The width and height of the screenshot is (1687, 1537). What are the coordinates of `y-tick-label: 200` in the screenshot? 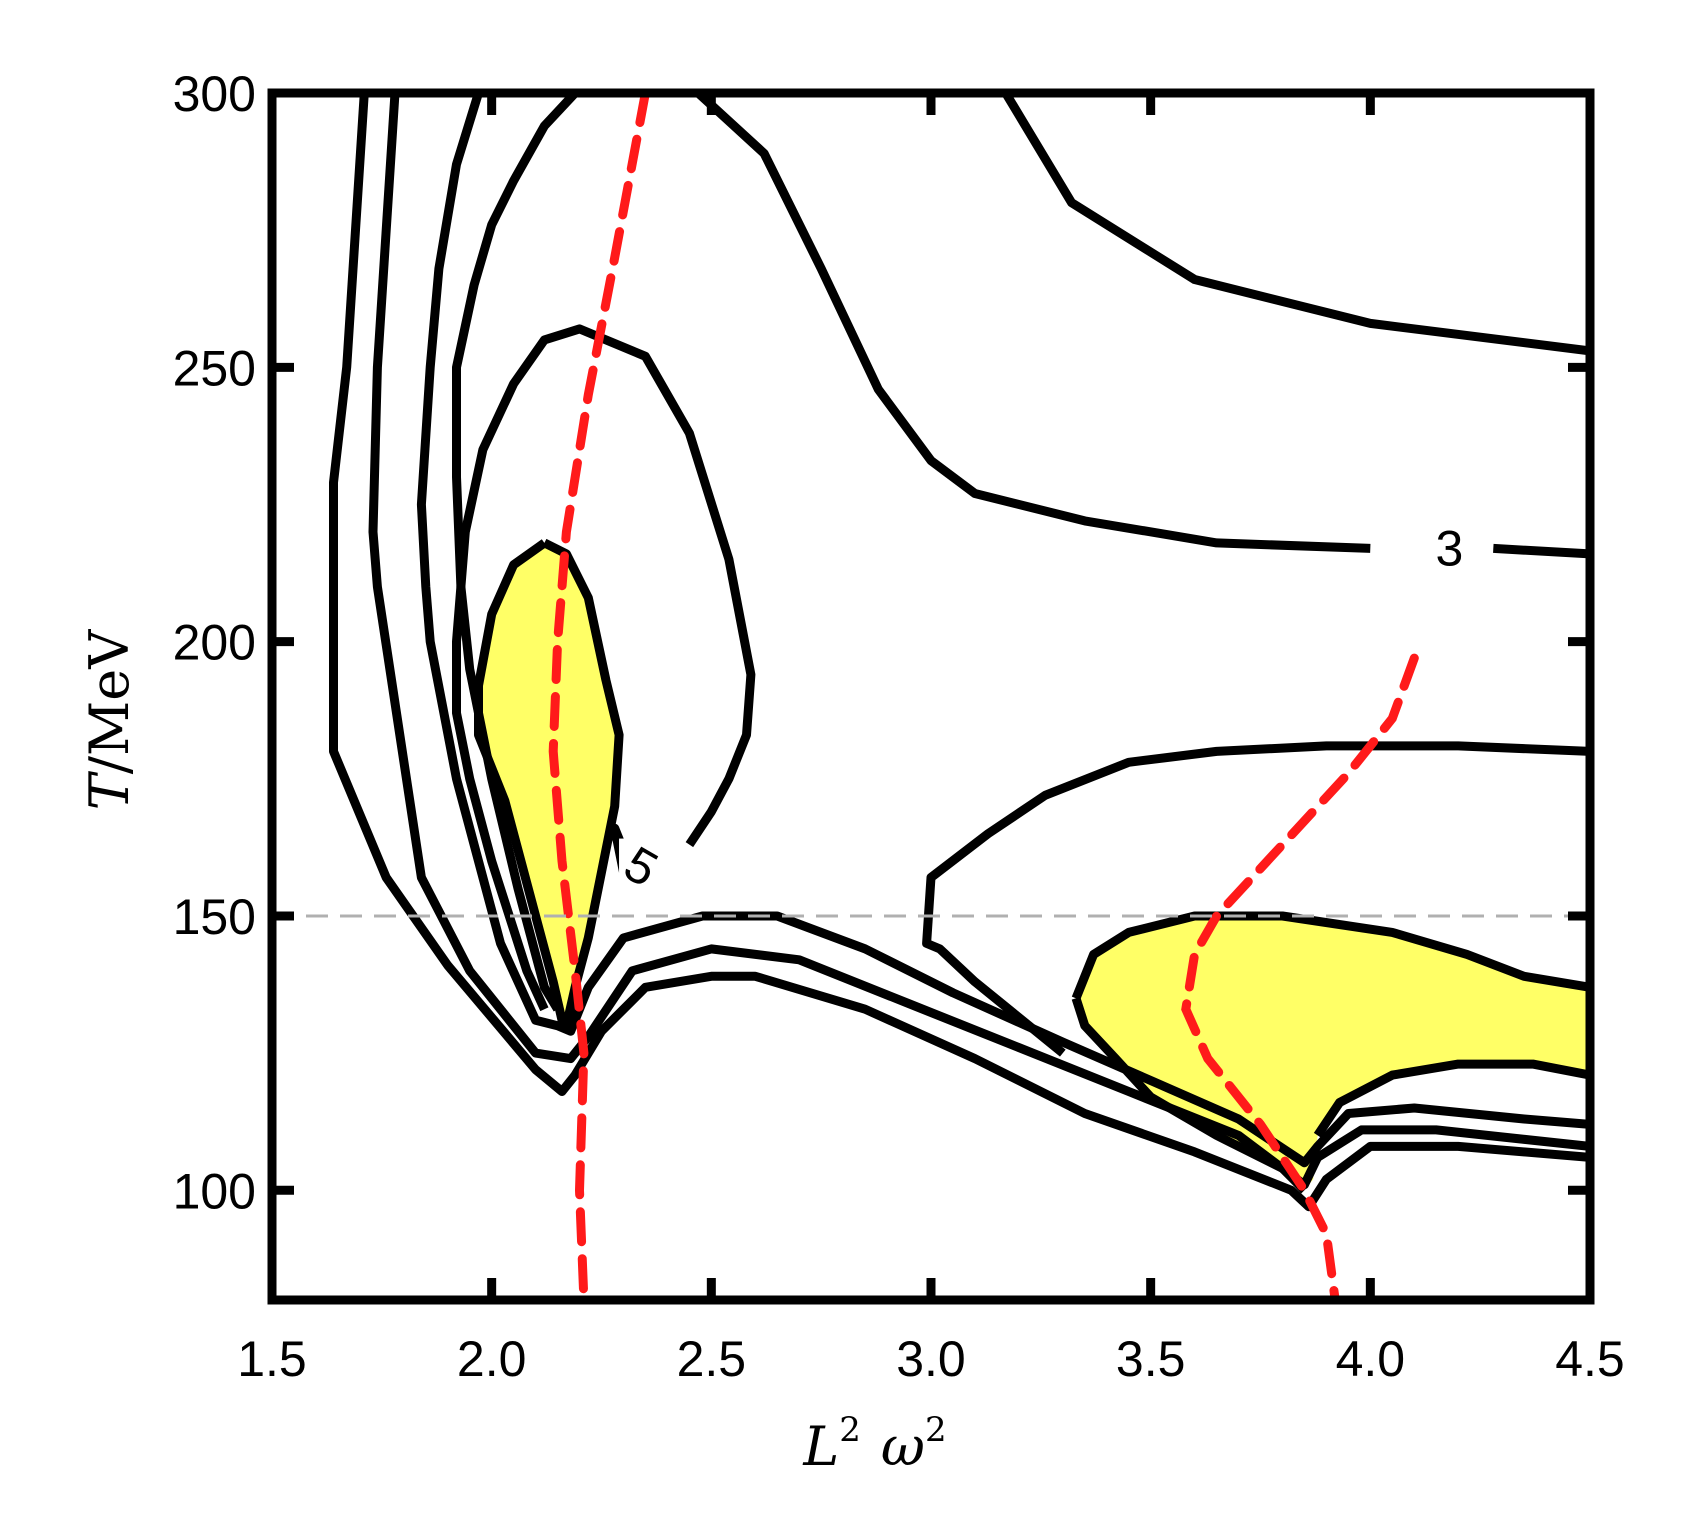 It's located at (214, 643).